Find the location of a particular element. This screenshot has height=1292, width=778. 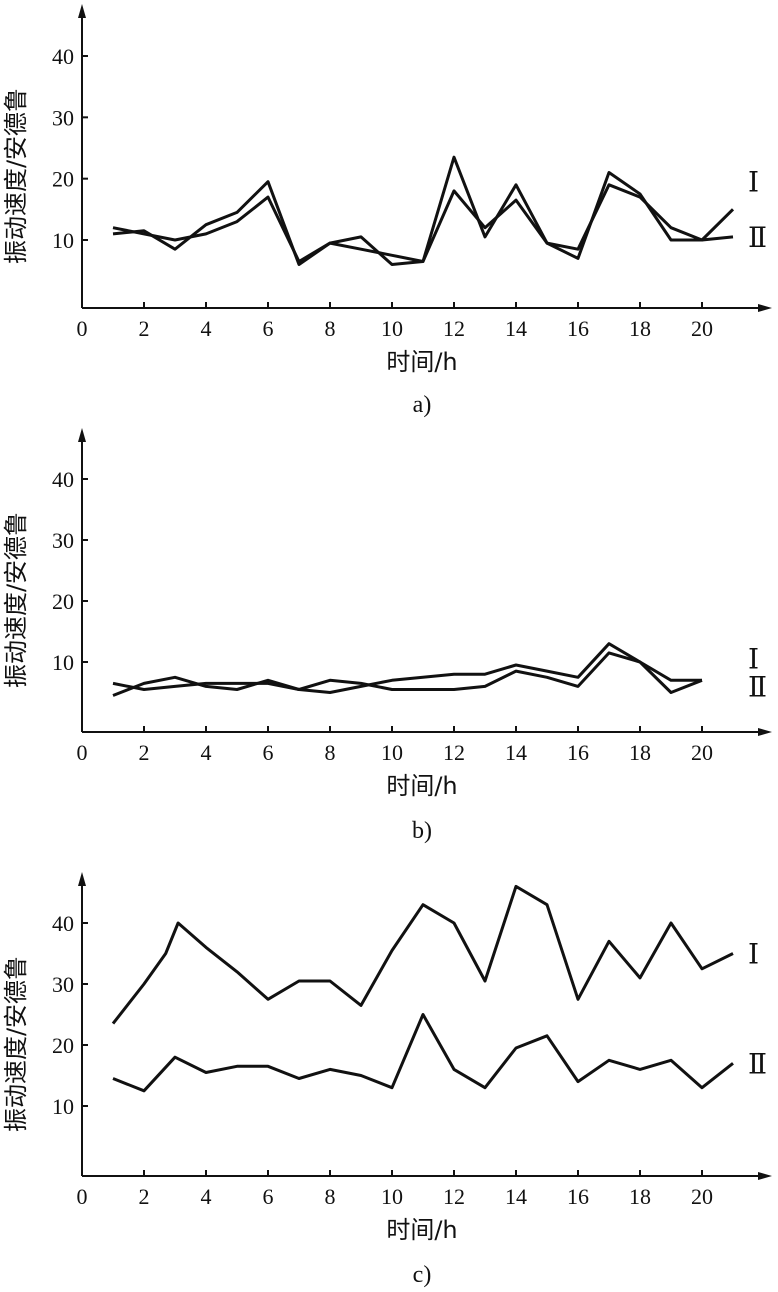

panel-caption: b) is located at coordinates (422, 831).